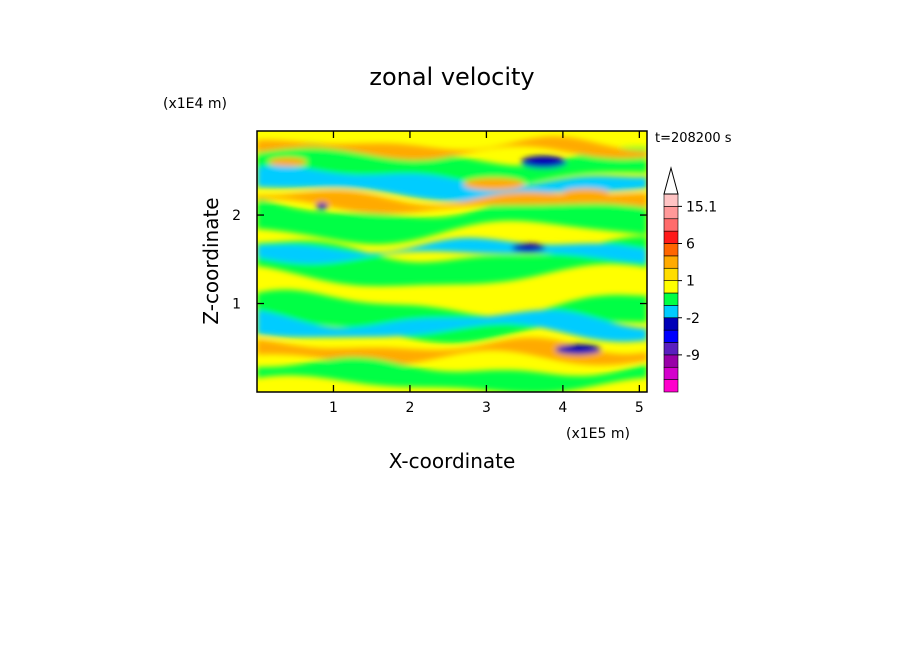  I want to click on y-axis-label: Z-coordinate, so click(211, 260).